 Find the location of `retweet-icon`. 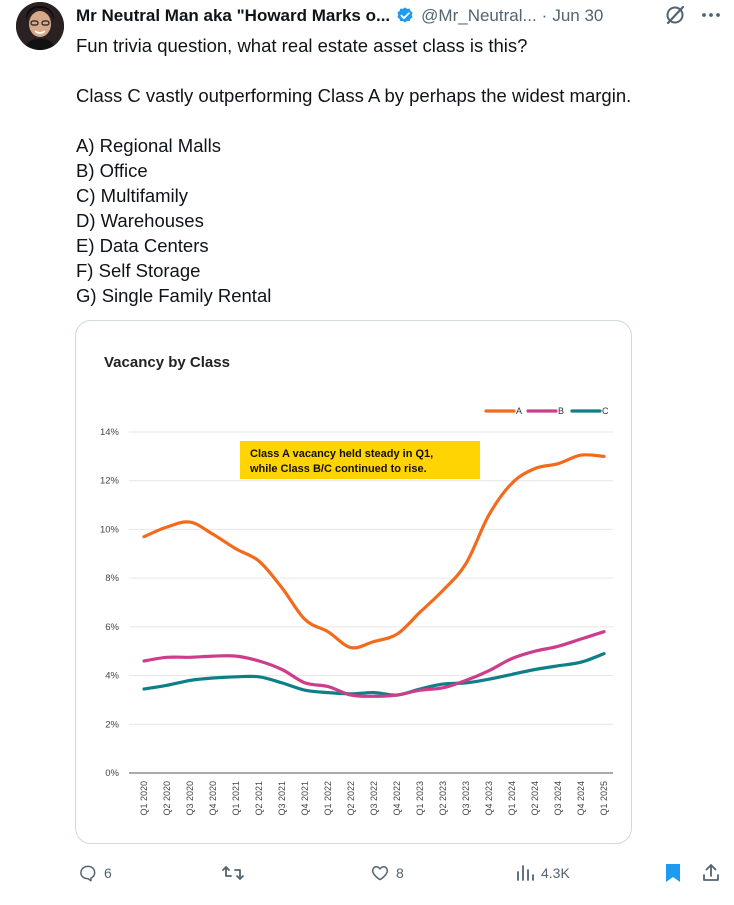

retweet-icon is located at coordinates (233, 873).